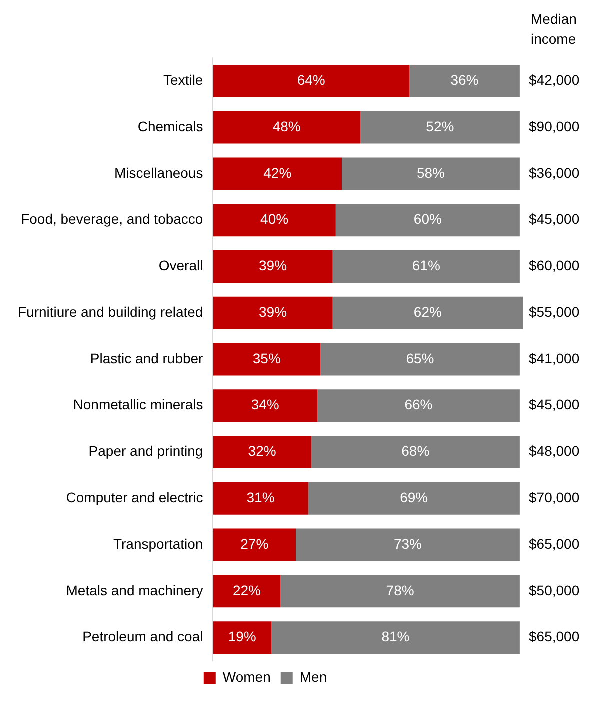  What do you see at coordinates (554, 590) in the screenshot?
I see `text: $50,000` at bounding box center [554, 590].